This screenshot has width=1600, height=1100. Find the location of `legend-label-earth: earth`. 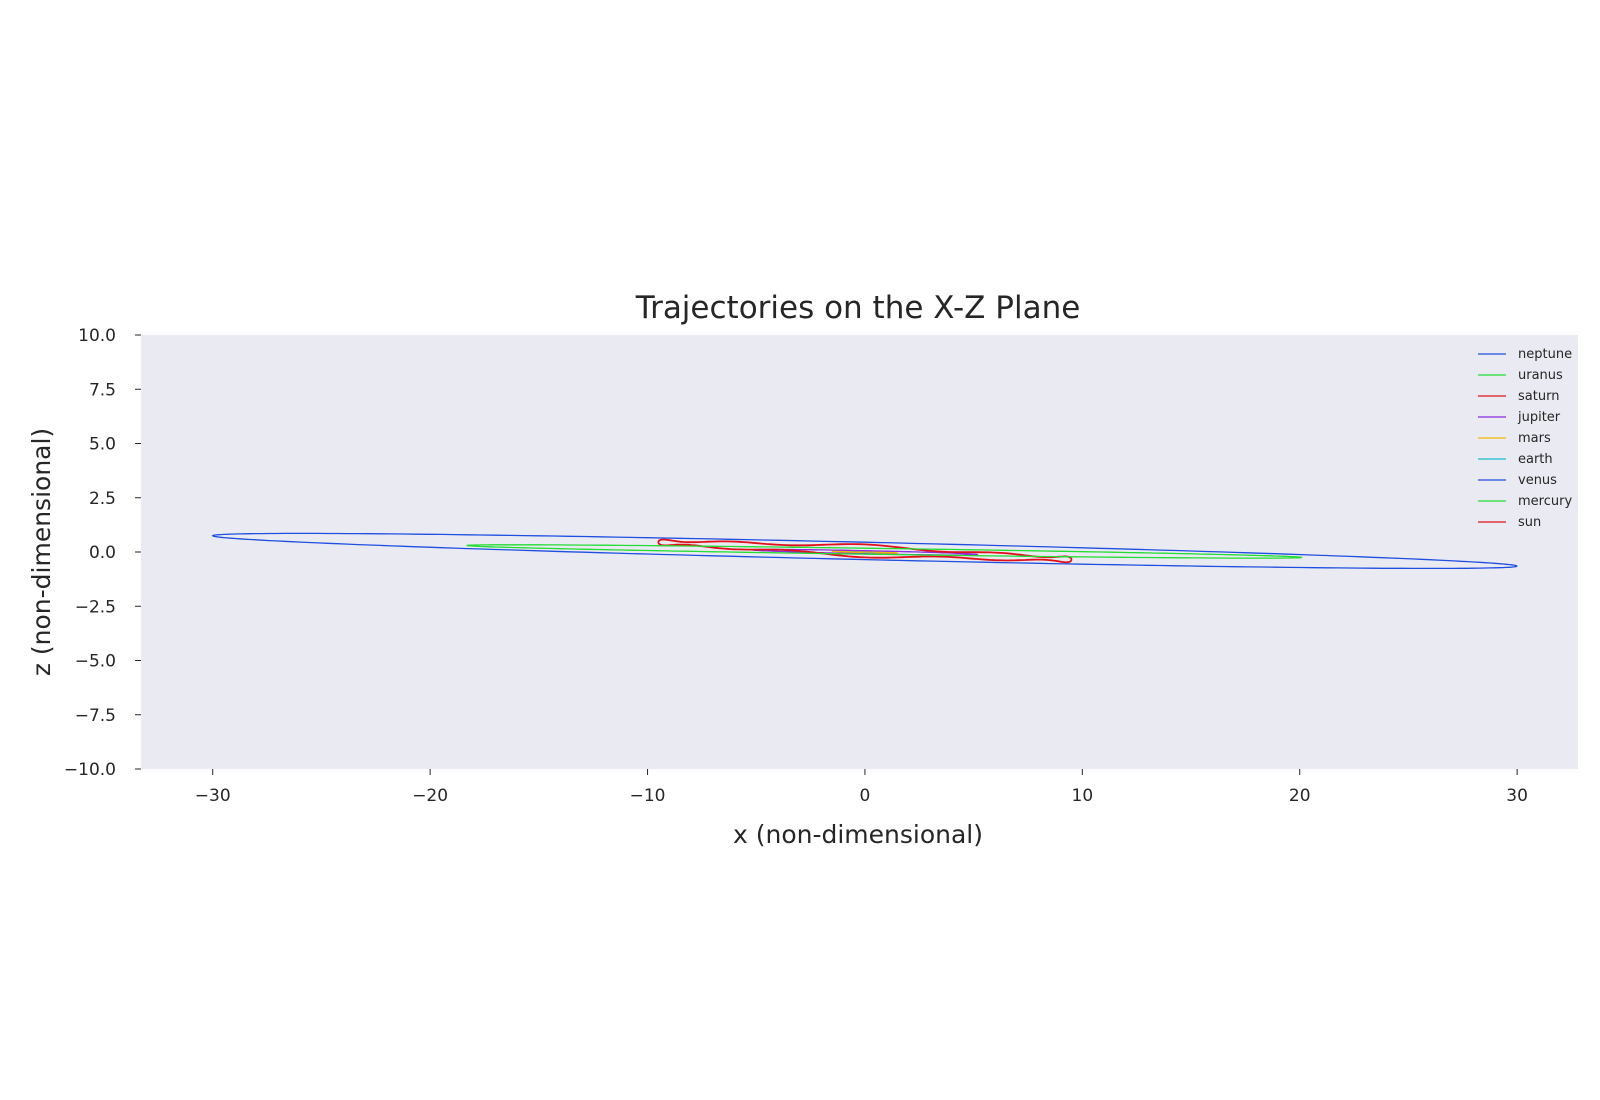

legend-label-earth: earth is located at coordinates (1535, 459).